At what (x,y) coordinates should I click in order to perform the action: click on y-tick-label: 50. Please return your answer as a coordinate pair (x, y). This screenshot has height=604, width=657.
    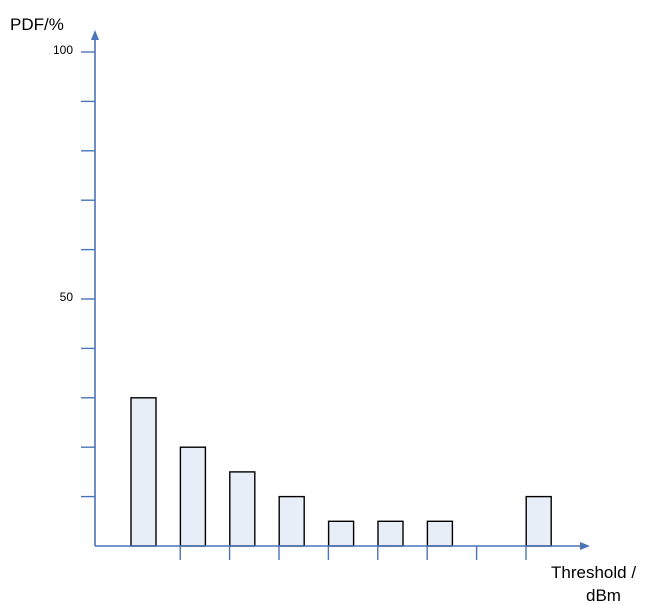
    Looking at the image, I should click on (67, 297).